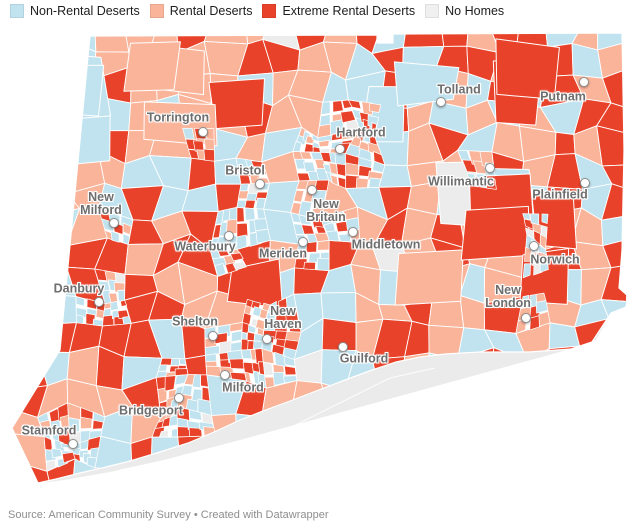 The image size is (636, 528). What do you see at coordinates (85, 11) in the screenshot?
I see `legend-label: Non-Rental Deserts` at bounding box center [85, 11].